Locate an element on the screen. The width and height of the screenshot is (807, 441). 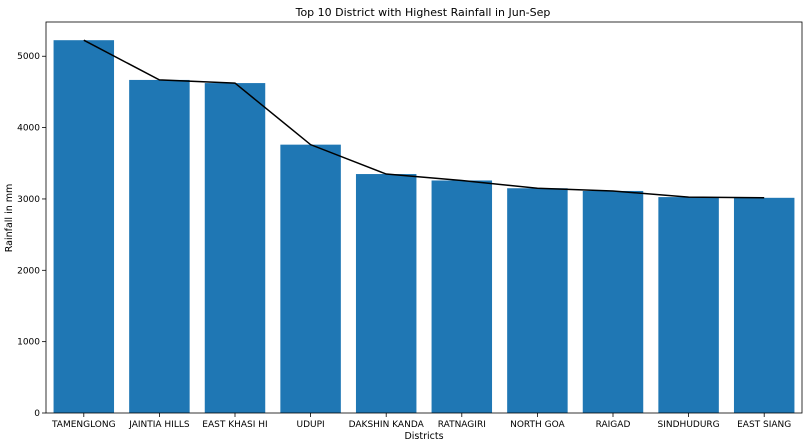
y-tick-label: 4000 is located at coordinates (28, 129).